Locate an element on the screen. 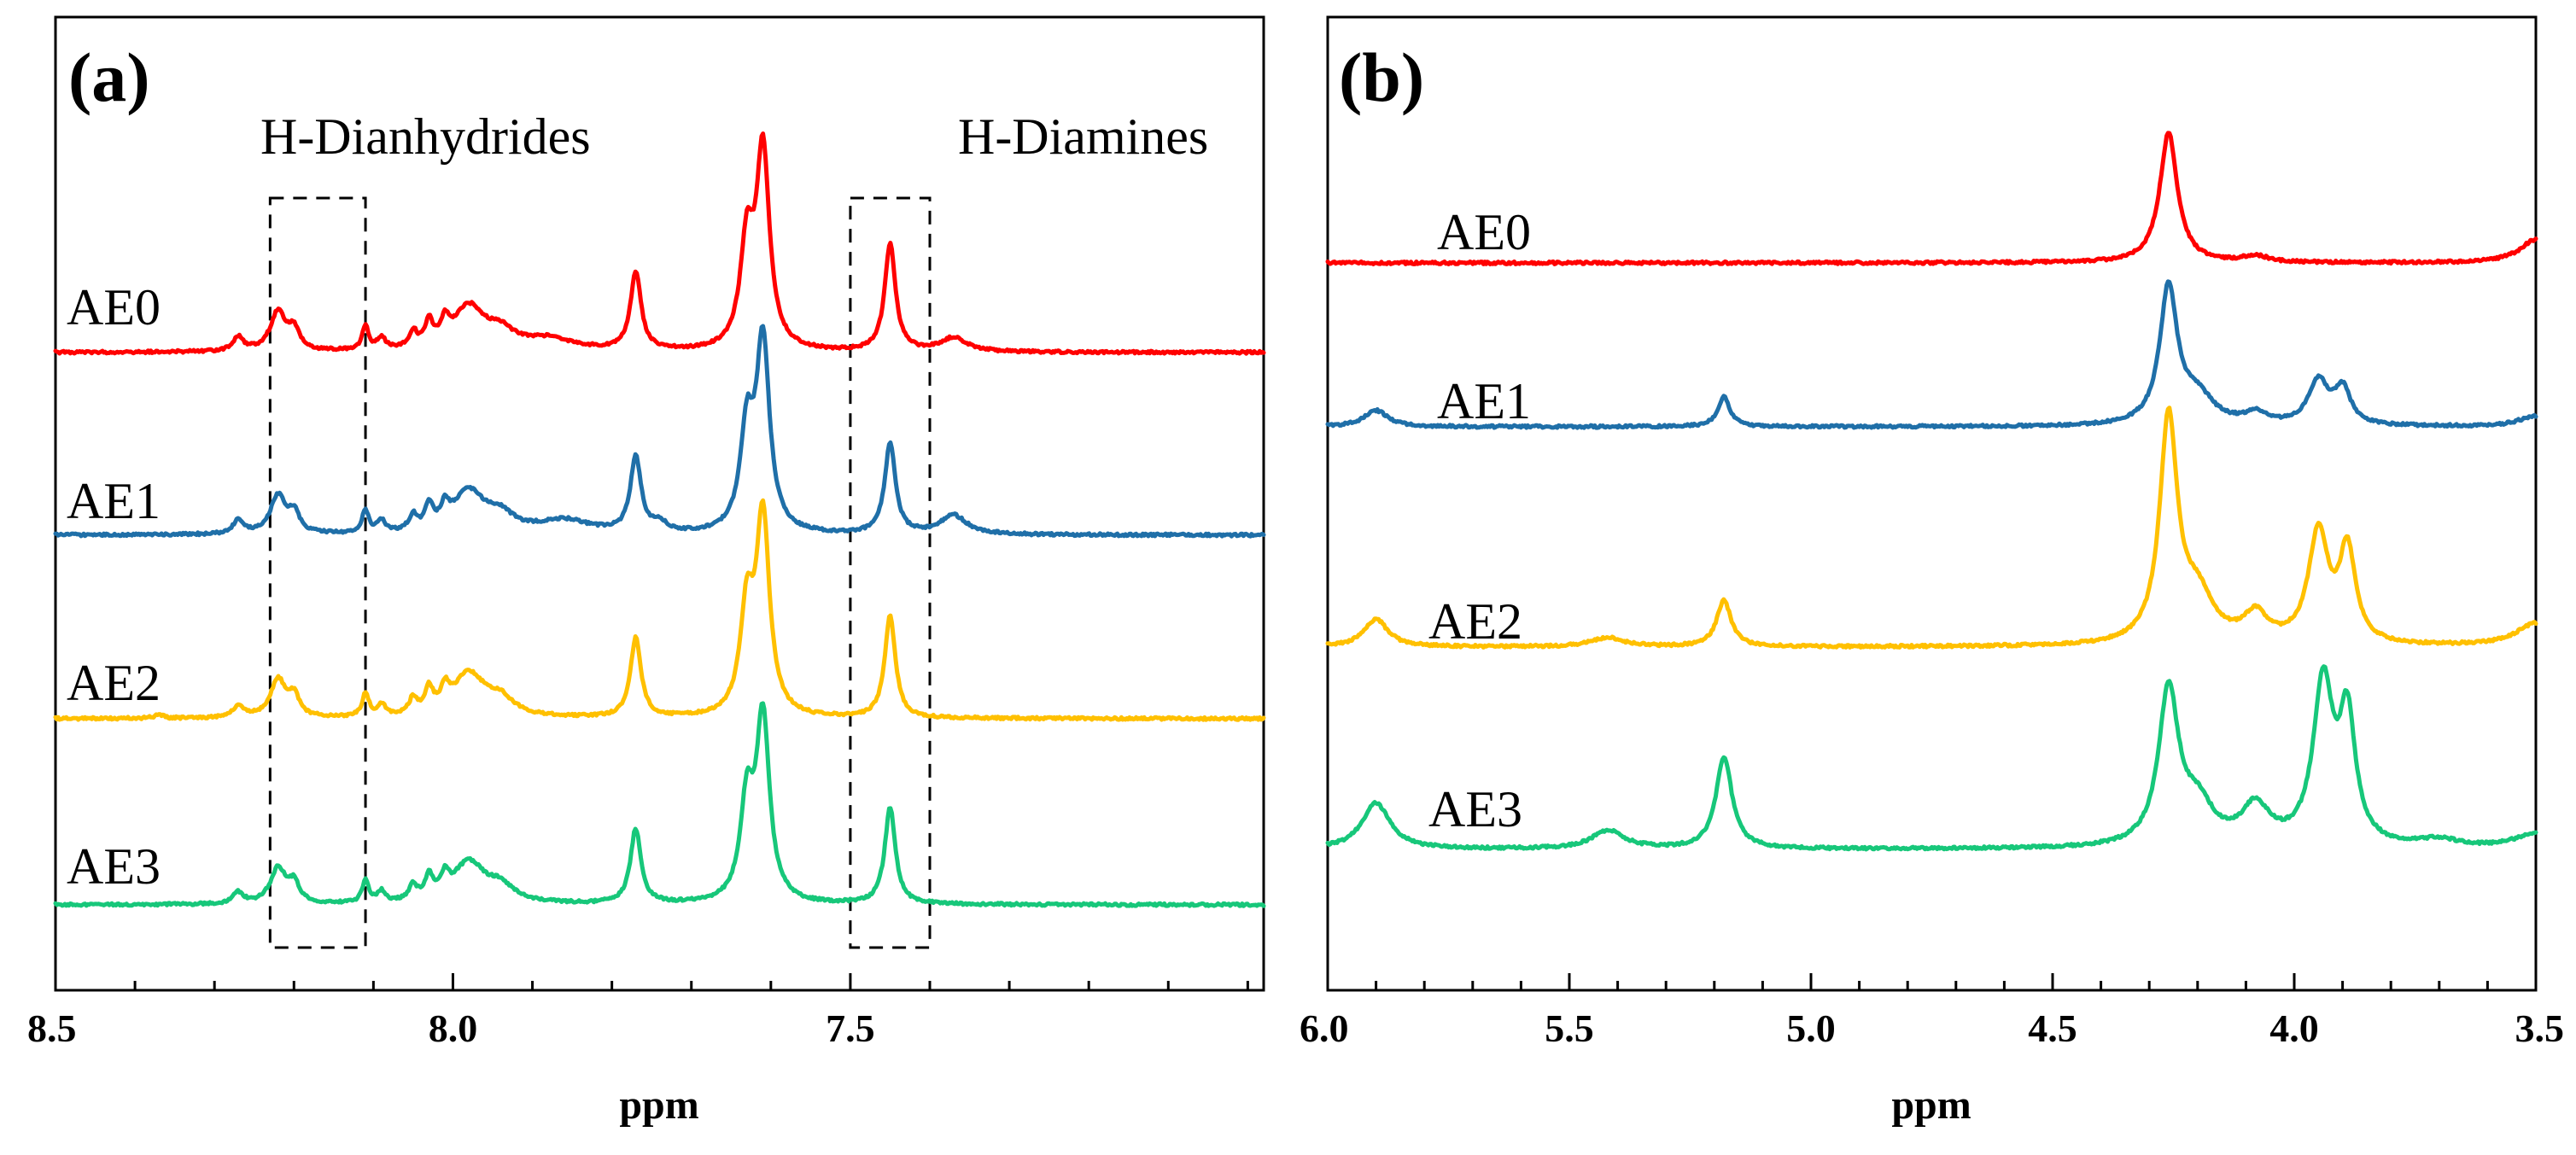  panel-b-tick-label: 5.0 is located at coordinates (1811, 1028).